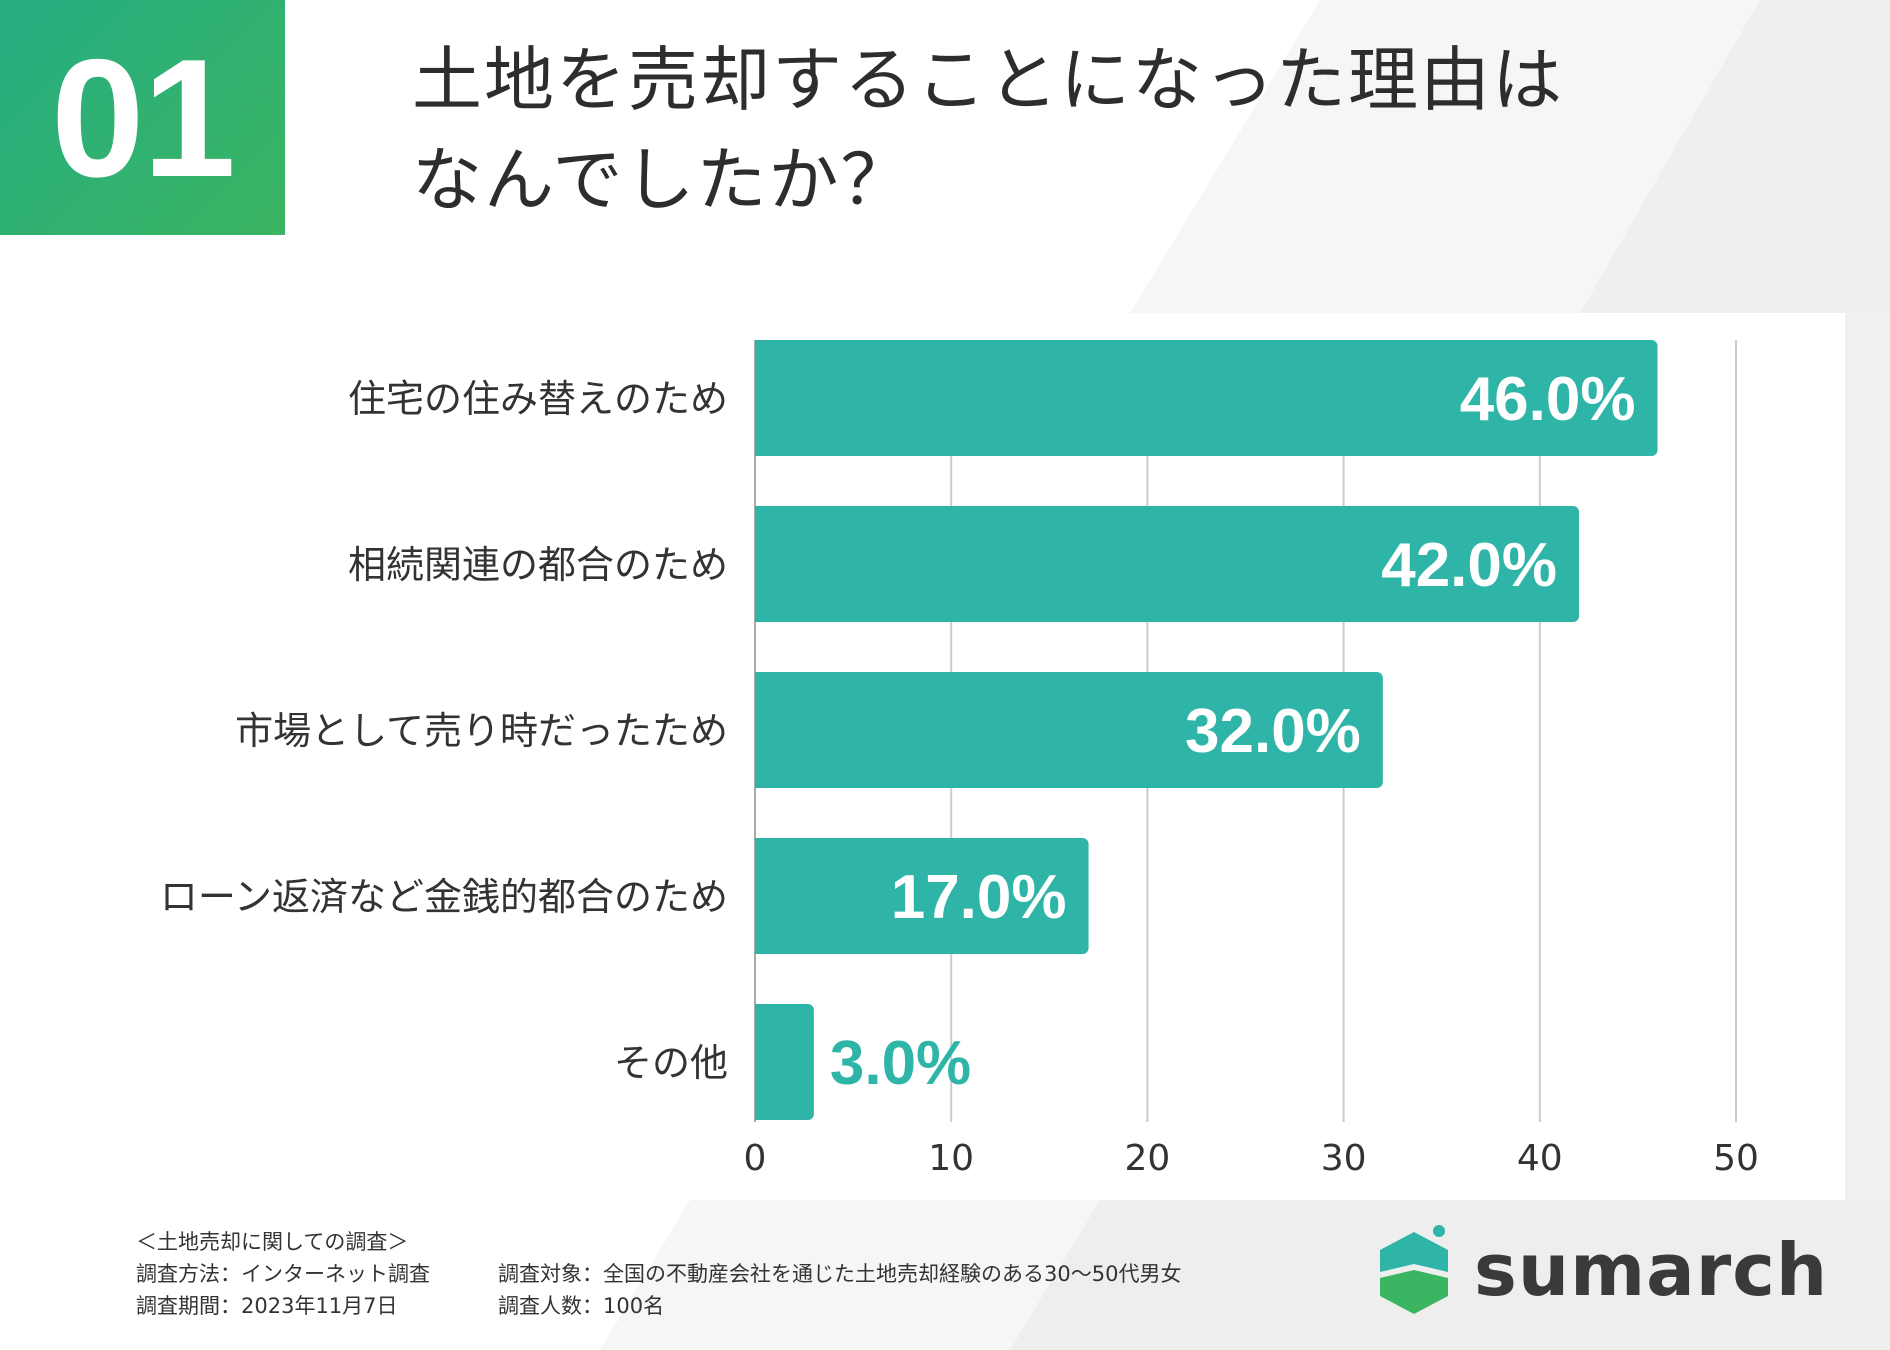 The height and width of the screenshot is (1350, 1890). I want to click on x-tick-label: 30, so click(1344, 1158).